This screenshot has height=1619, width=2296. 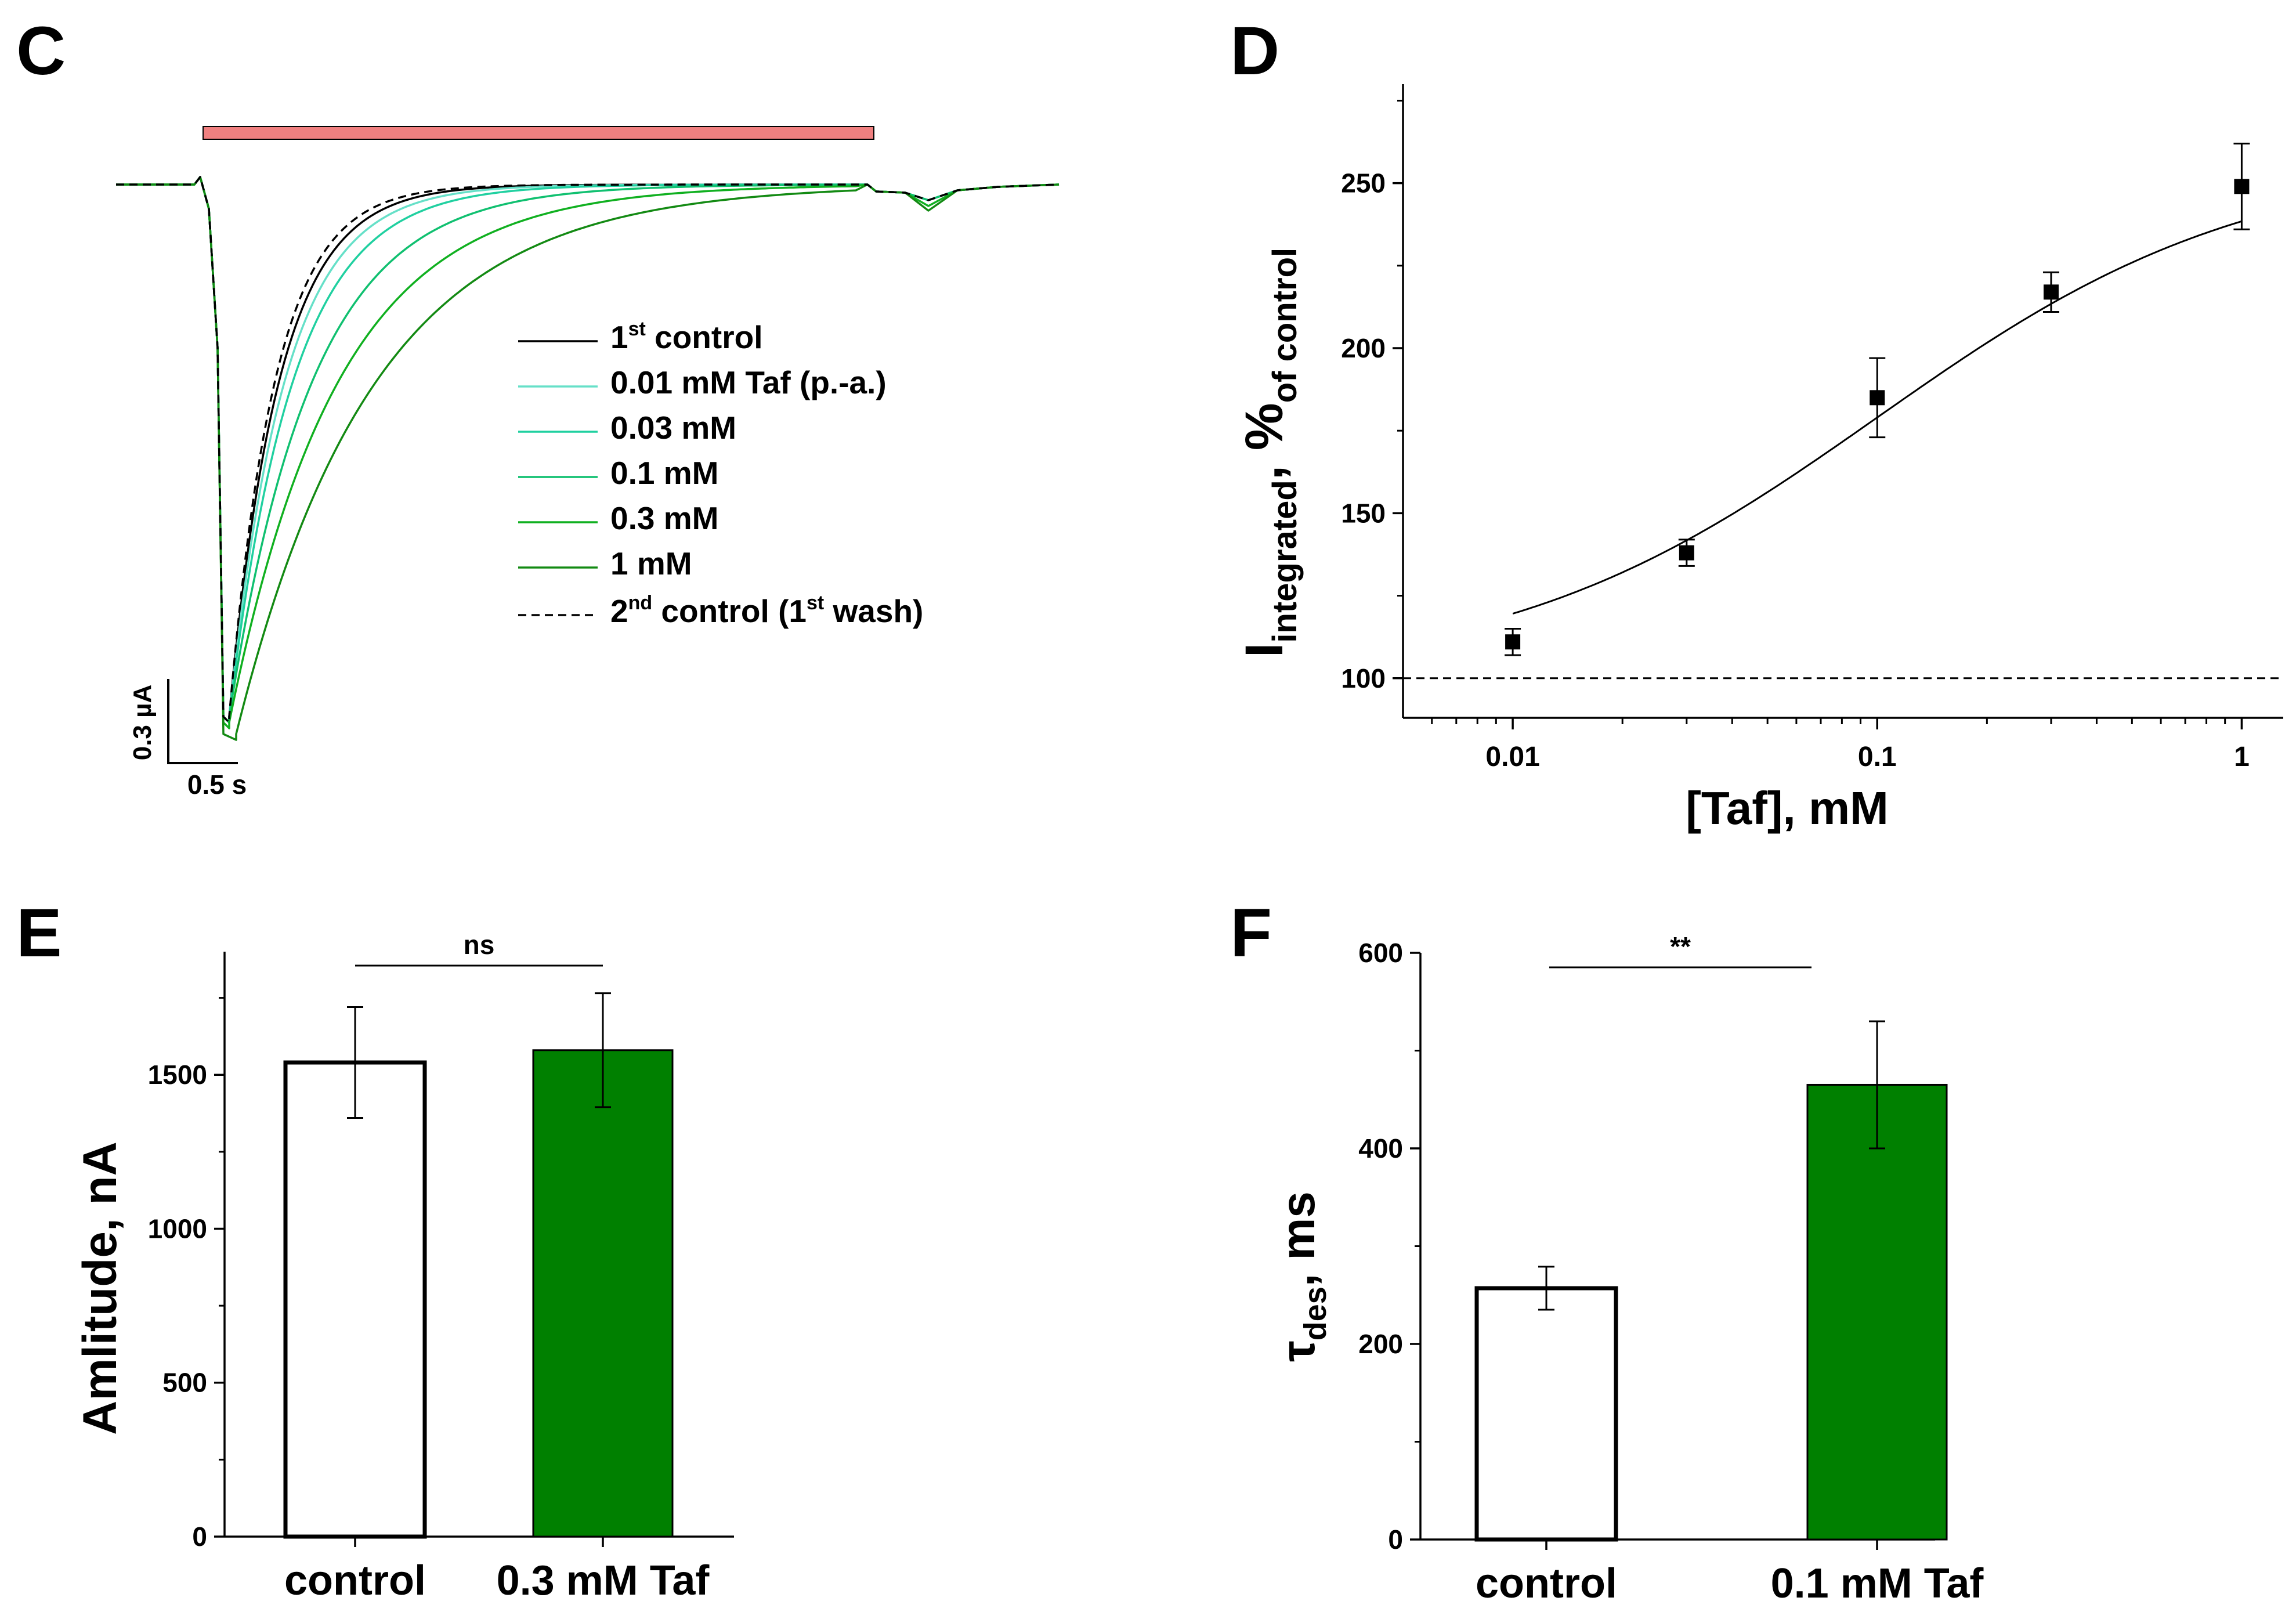 What do you see at coordinates (184, 1383) in the screenshot?
I see `bar-y-tick-label: 500` at bounding box center [184, 1383].